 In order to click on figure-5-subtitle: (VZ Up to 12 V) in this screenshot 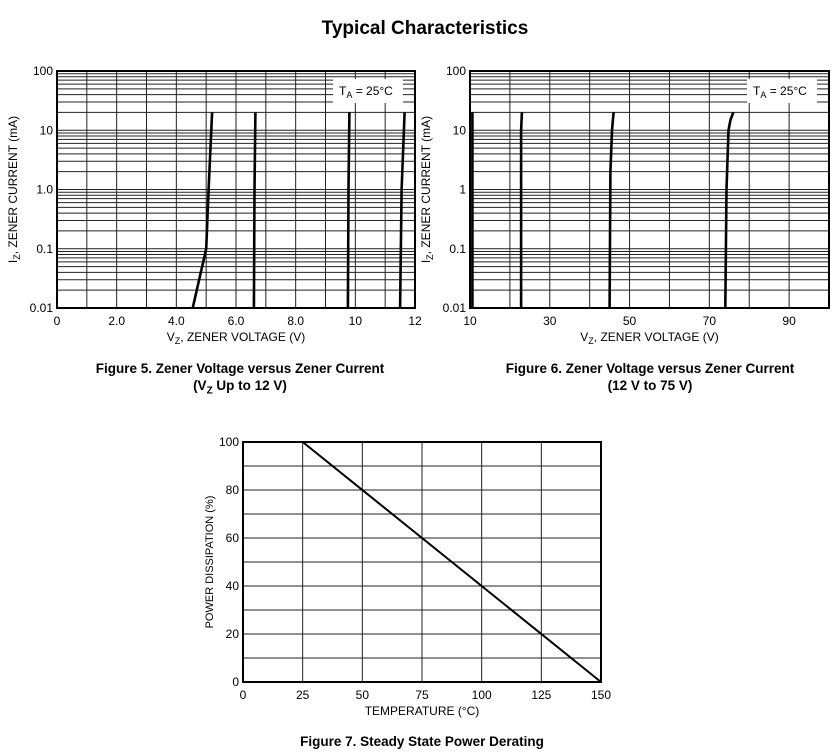, I will do `click(240, 387)`.